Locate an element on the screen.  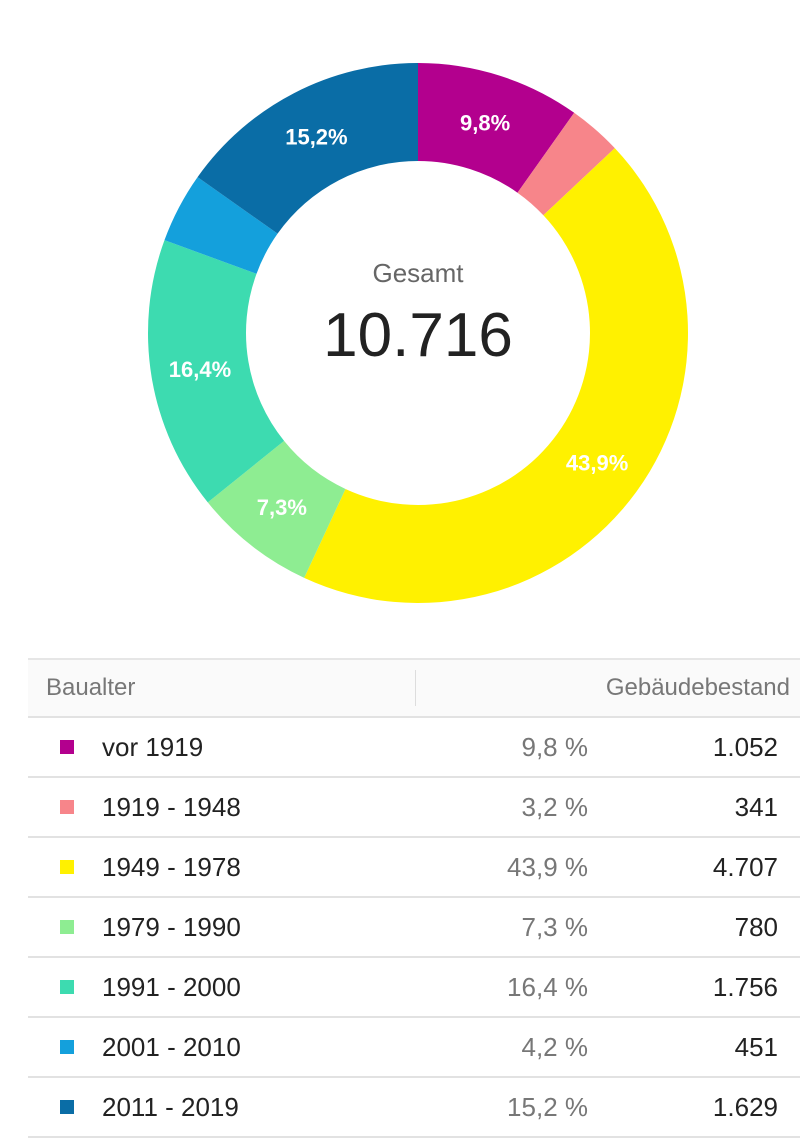
row-label: 1949 - 1978 is located at coordinates (171, 867).